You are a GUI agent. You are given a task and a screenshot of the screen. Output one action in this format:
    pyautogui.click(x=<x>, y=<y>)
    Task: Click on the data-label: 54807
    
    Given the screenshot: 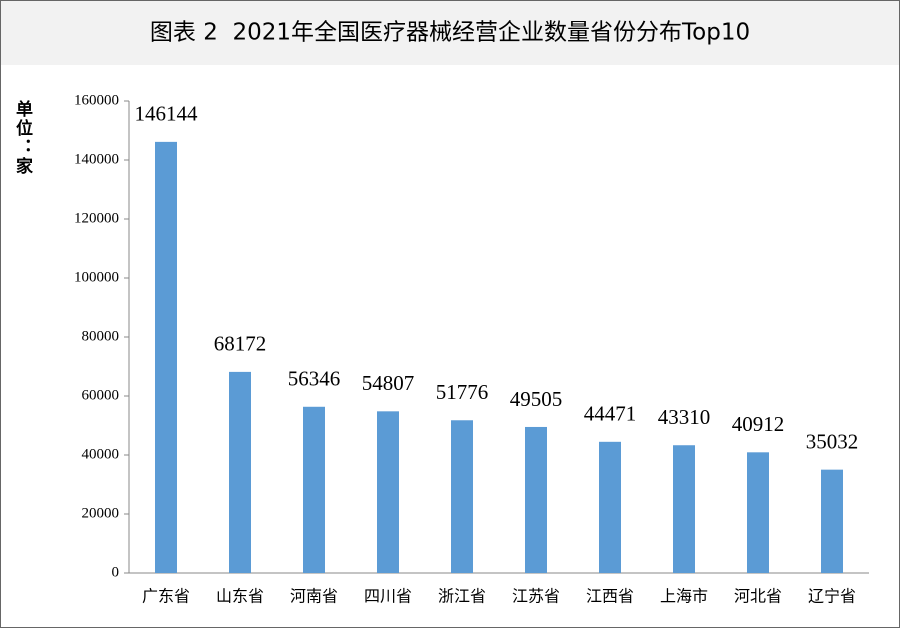 What is the action you would take?
    pyautogui.click(x=388, y=383)
    